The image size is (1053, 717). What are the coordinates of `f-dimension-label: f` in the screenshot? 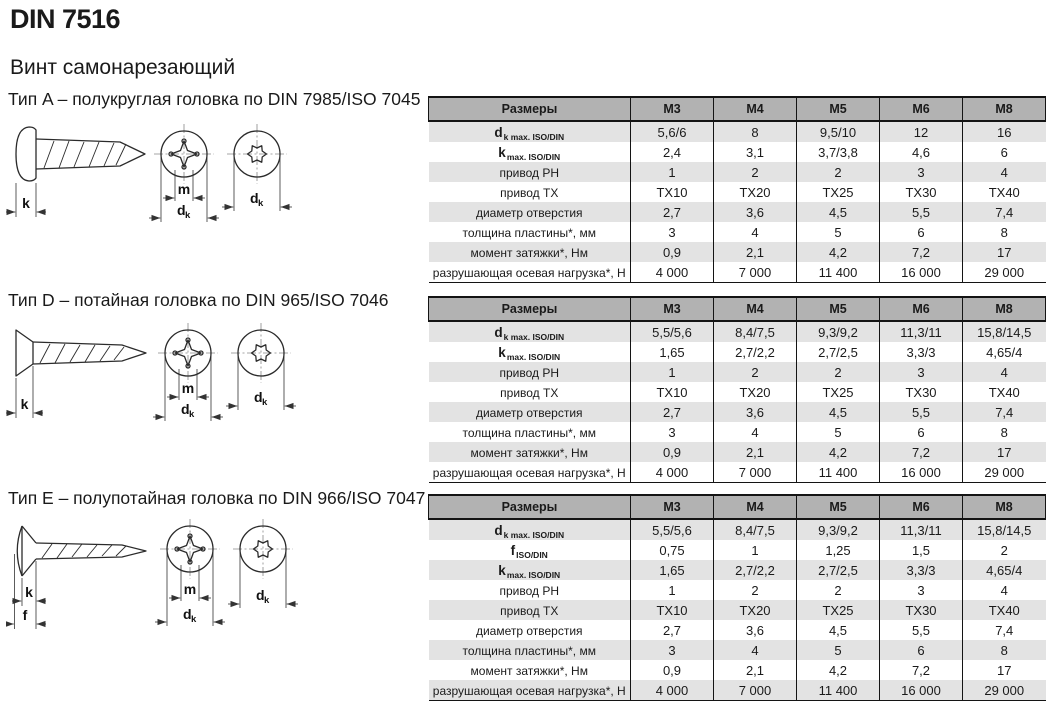 It's located at (25, 615).